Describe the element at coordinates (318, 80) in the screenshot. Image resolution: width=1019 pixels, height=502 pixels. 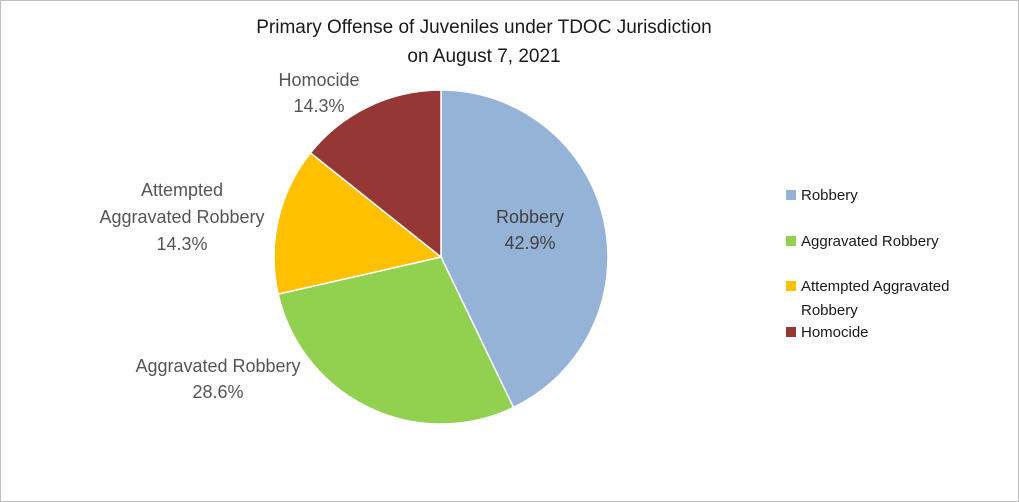
I see `data-label-line: Homocide` at that location.